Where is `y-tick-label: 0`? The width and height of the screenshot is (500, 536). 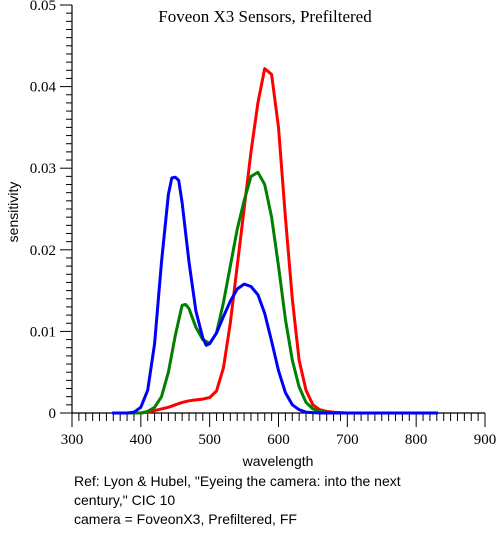 y-tick-label: 0 is located at coordinates (53, 414).